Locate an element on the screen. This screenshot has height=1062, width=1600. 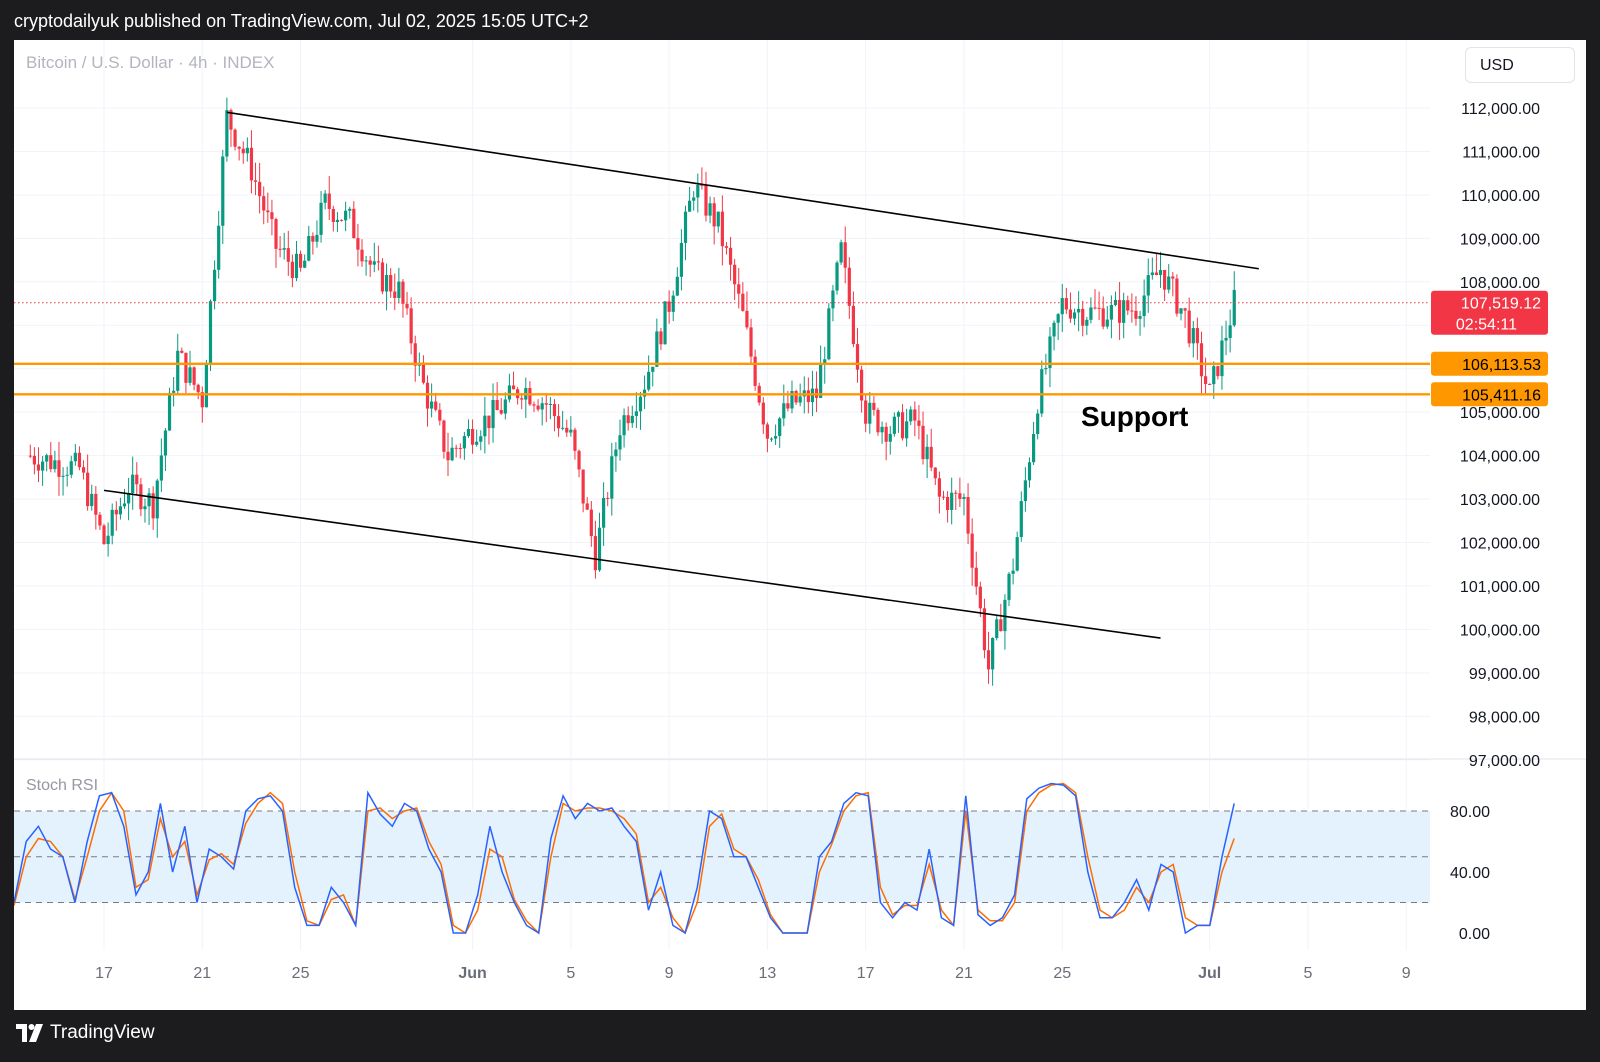
date-tick-label: 5 is located at coordinates (1307, 973).